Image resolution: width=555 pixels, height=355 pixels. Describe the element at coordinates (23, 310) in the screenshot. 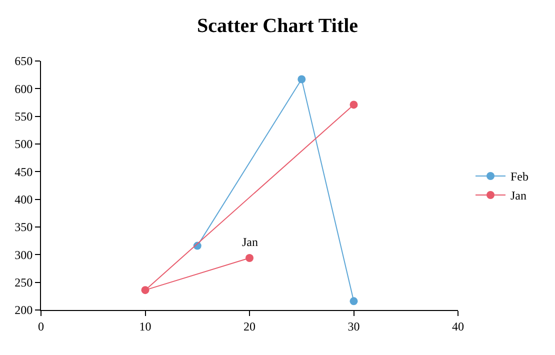

I see `y-tick-label: 200` at that location.